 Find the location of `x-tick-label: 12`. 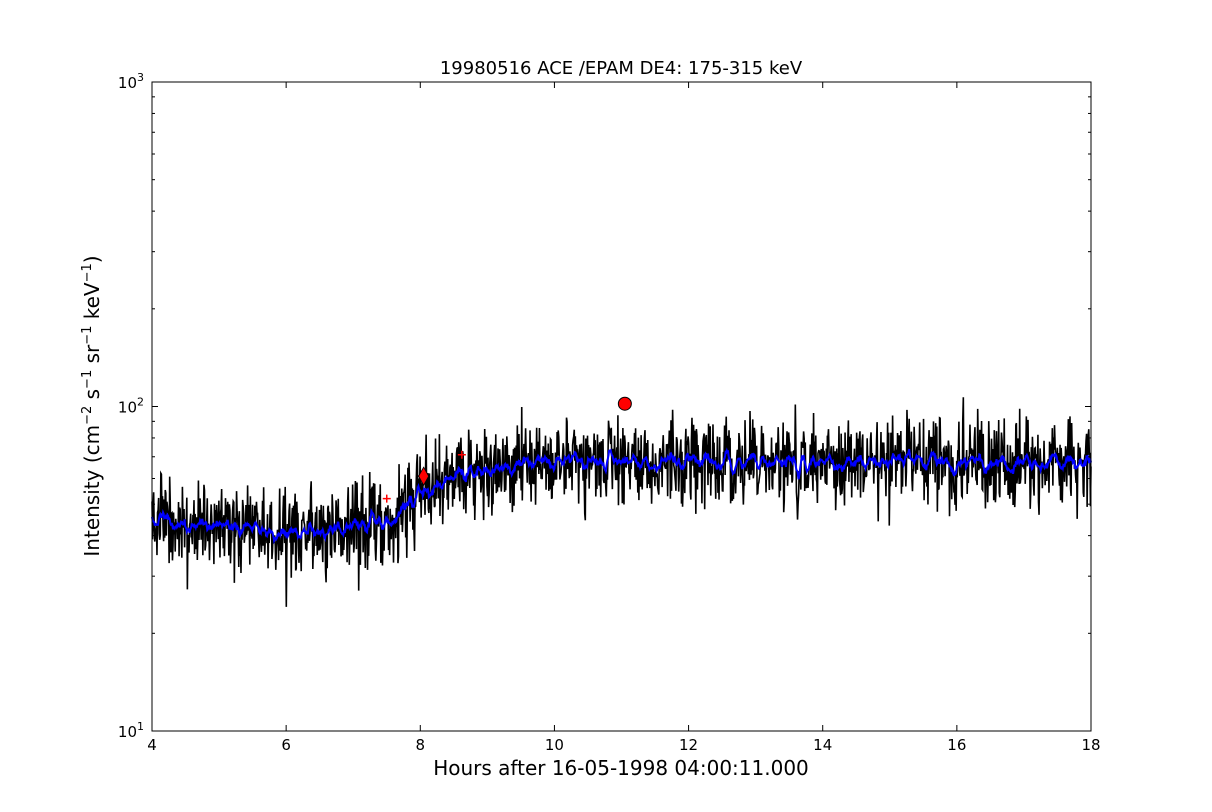

x-tick-label: 12 is located at coordinates (688, 745).